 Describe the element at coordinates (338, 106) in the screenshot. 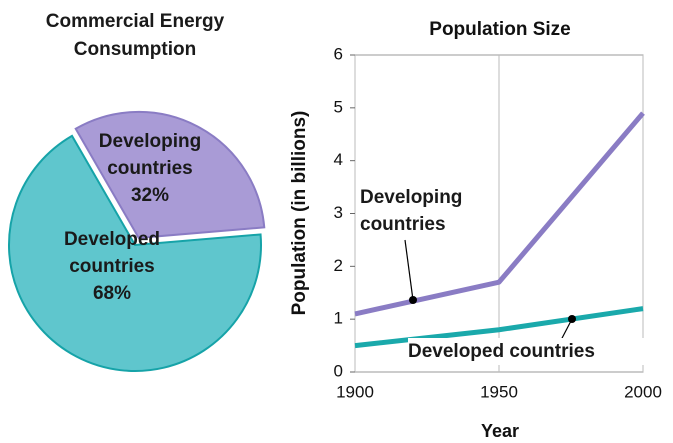

I see `y-tick-label: 5` at that location.